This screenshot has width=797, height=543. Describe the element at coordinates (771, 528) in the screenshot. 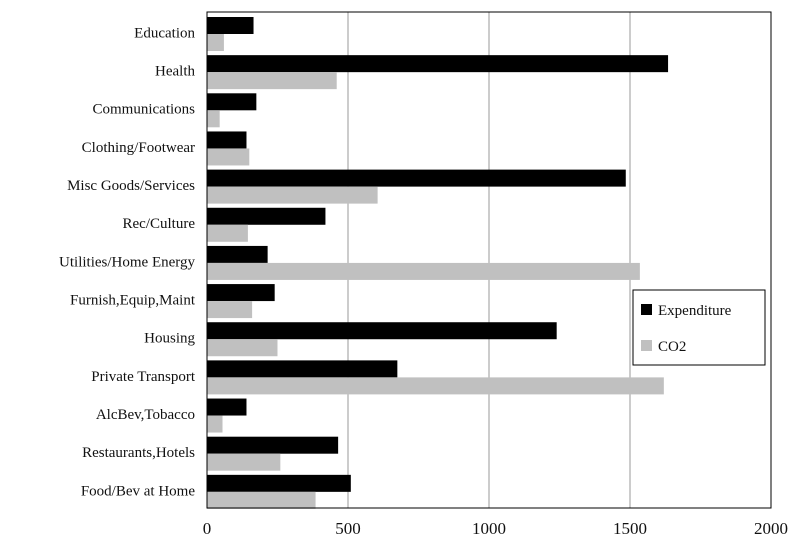

I see `x-tick-label: 2000` at that location.